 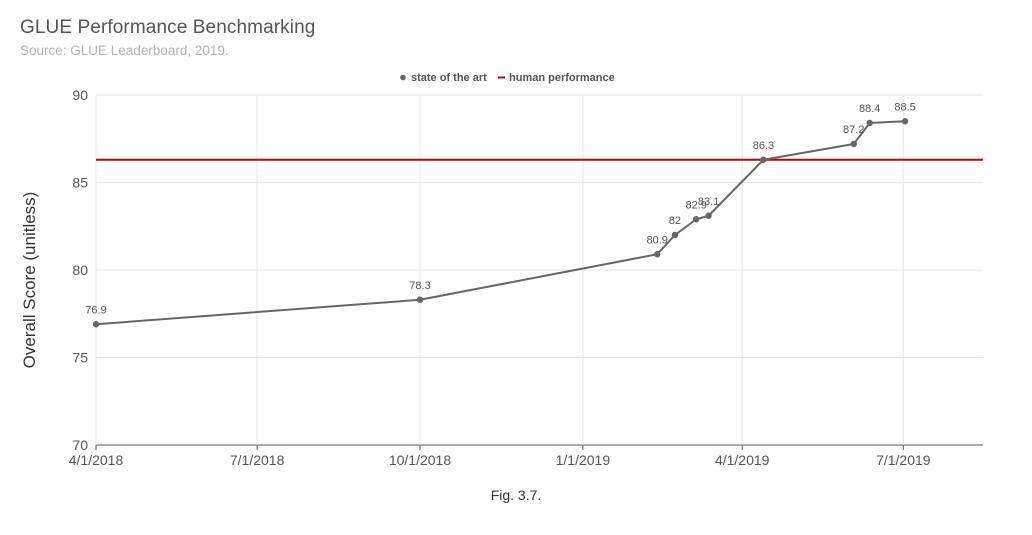 What do you see at coordinates (168, 27) in the screenshot?
I see `chart-title: GLUE Performance Benchmarking` at bounding box center [168, 27].